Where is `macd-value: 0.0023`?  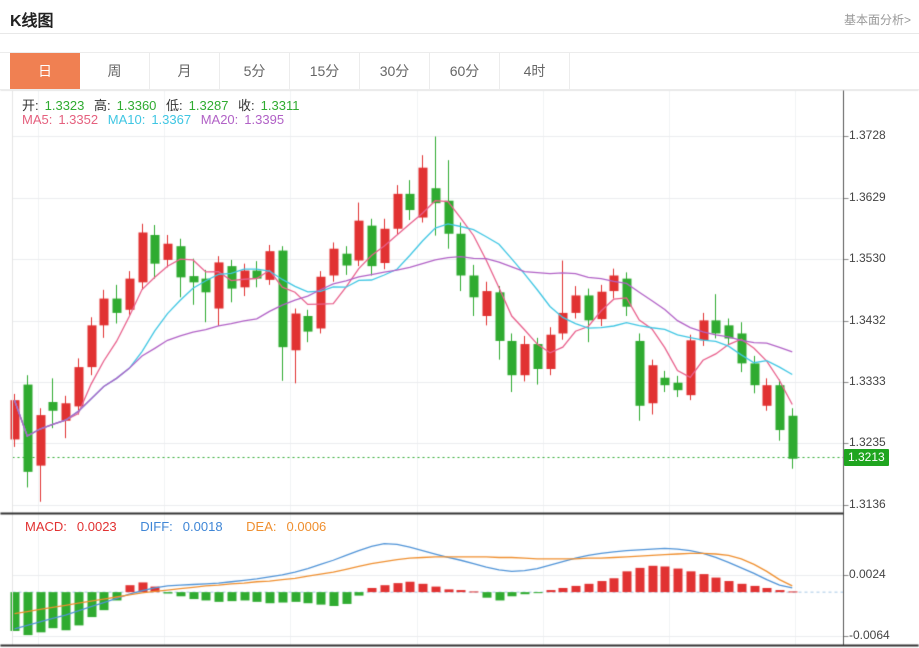 macd-value: 0.0023 is located at coordinates (96, 526).